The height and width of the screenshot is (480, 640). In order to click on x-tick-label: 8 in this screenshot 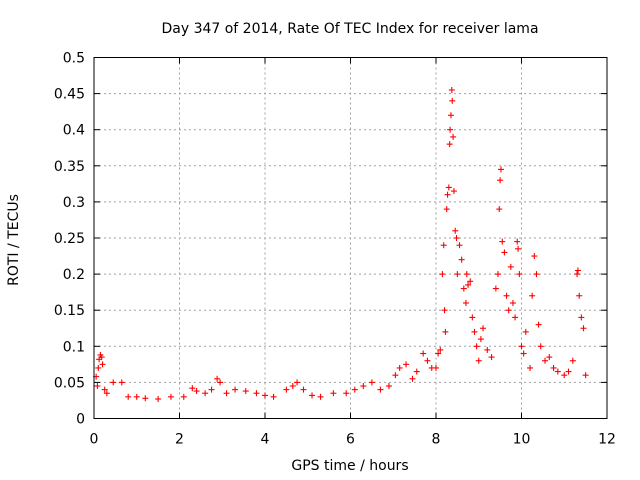, I will do `click(436, 440)`.